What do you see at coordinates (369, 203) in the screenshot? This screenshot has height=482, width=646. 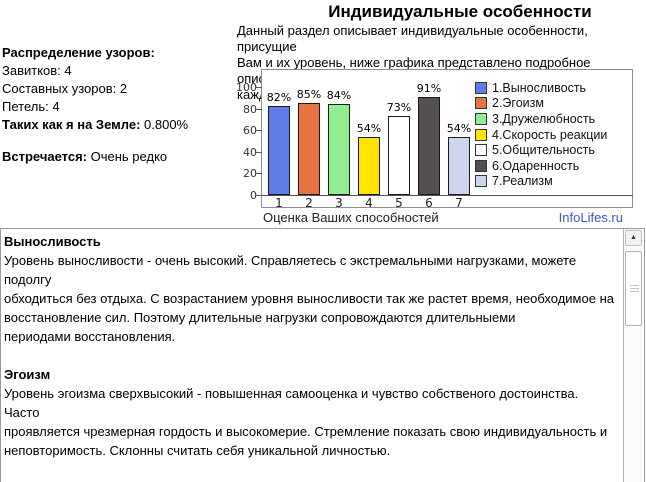 I see `x-tick-label: 4` at bounding box center [369, 203].